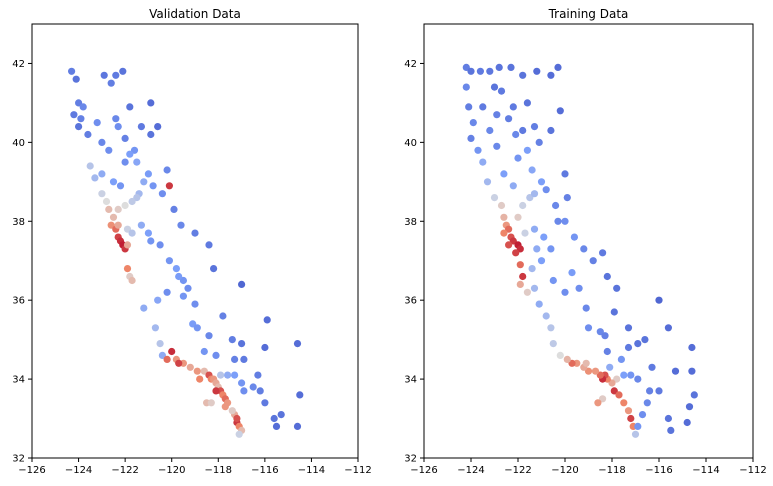  Describe the element at coordinates (410, 64) in the screenshot. I see `training-y-tick-label: 42` at that location.